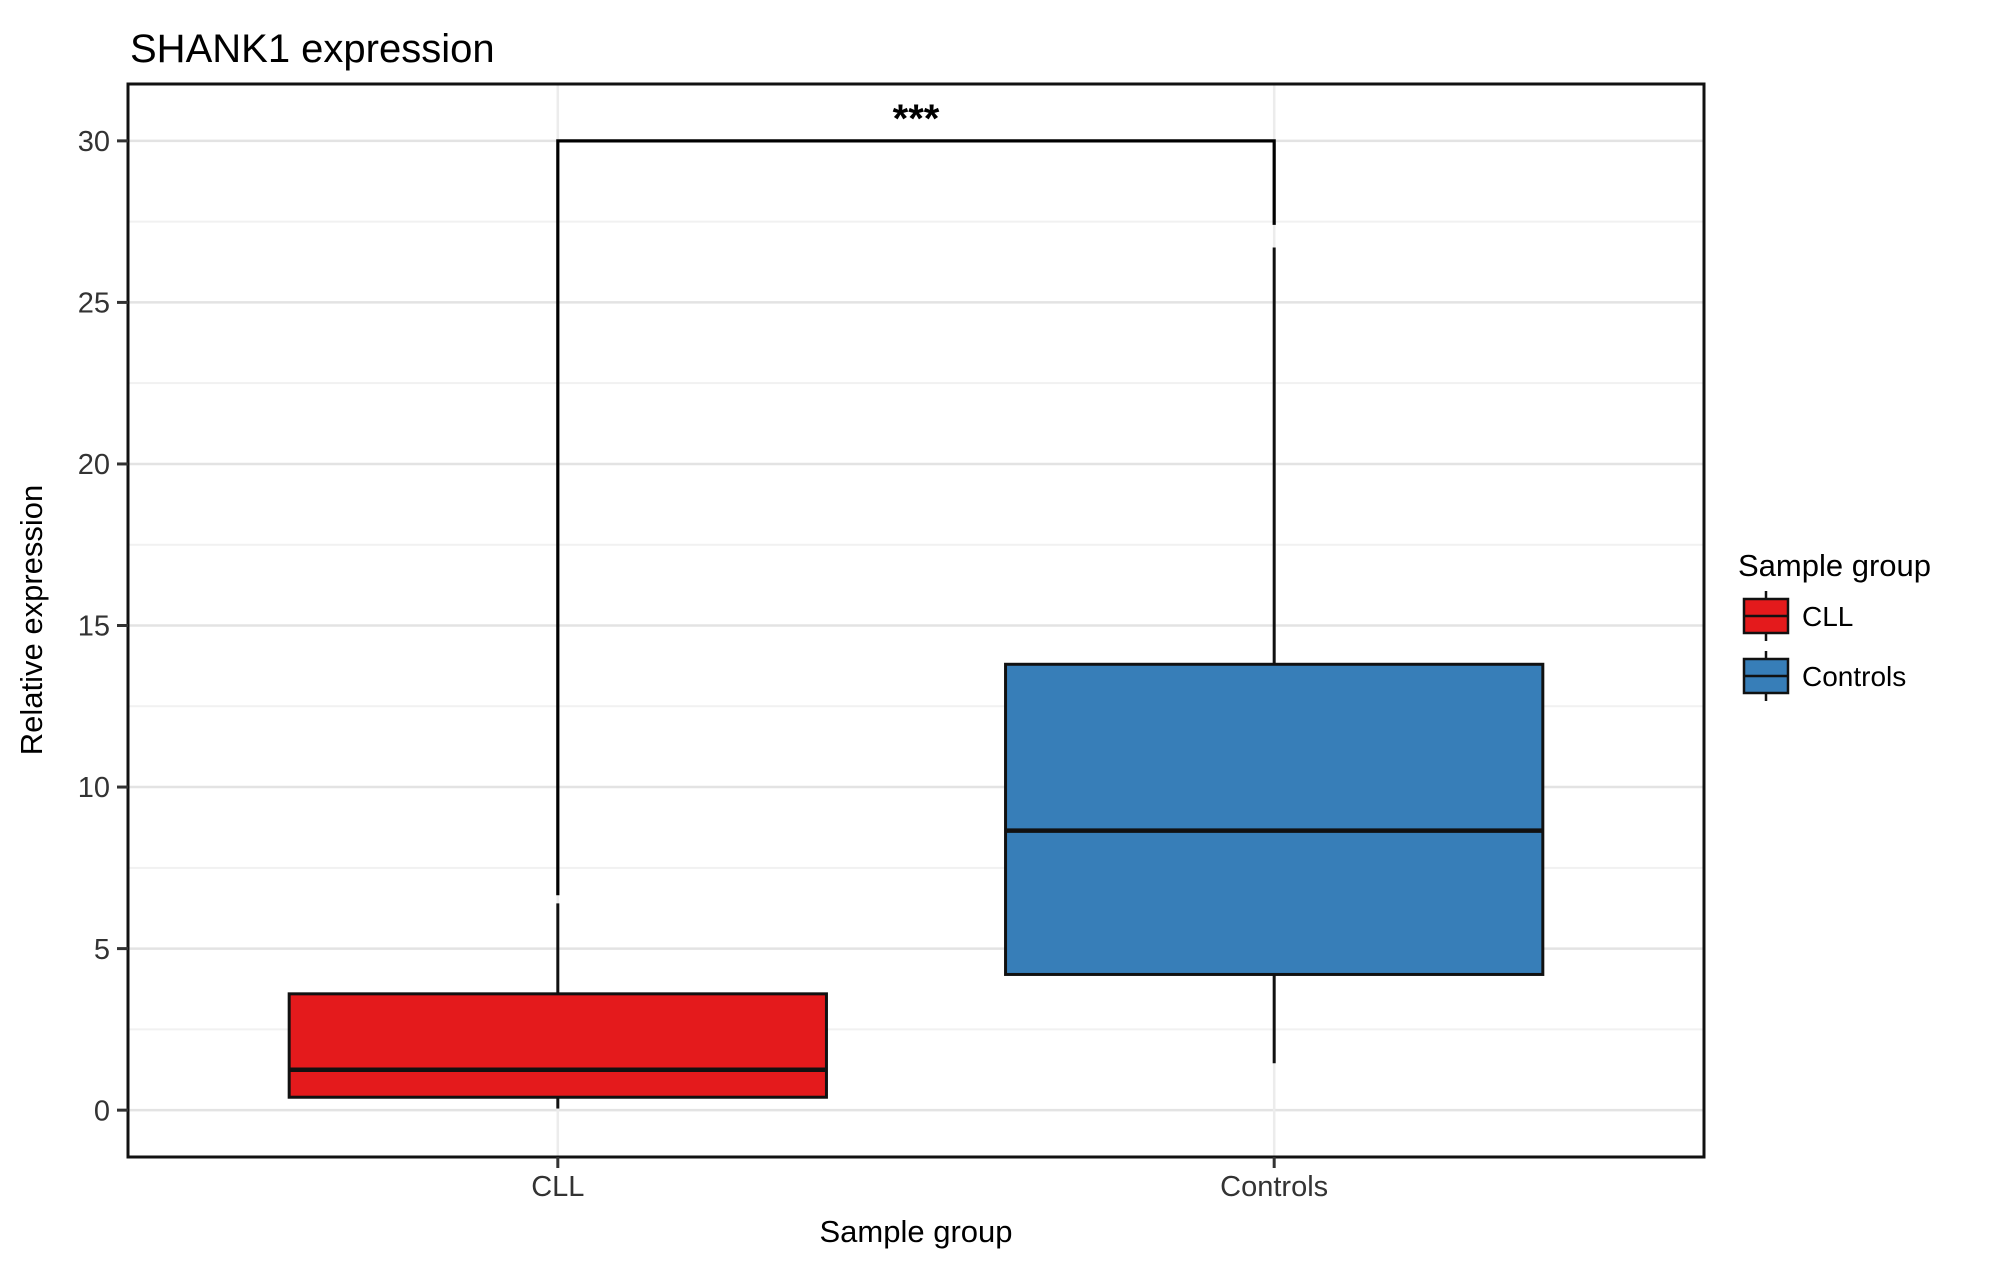 This screenshot has height=1269, width=2000. Describe the element at coordinates (102, 1111) in the screenshot. I see `y-axis-tick-label: 0` at that location.